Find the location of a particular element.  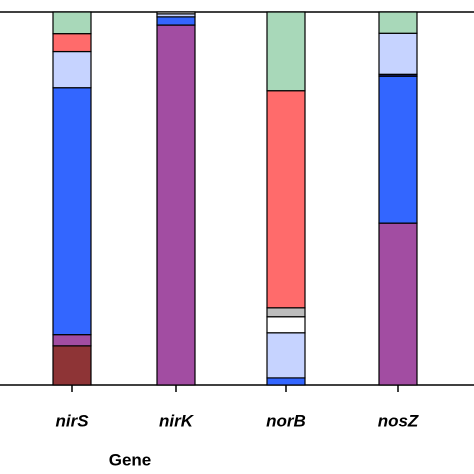

x-tick-label: nirK is located at coordinates (177, 420).